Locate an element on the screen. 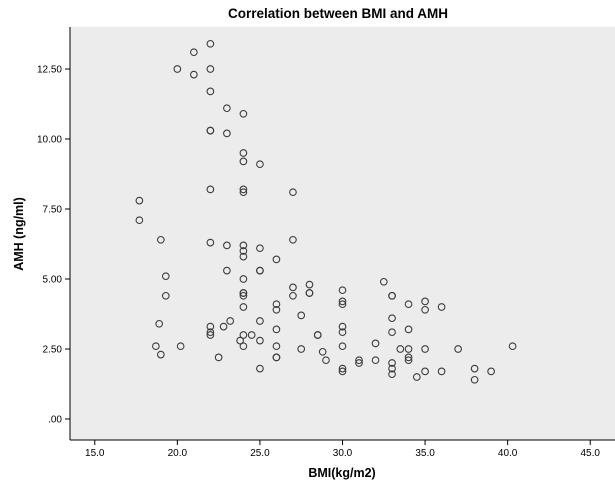  x-tick-label: 45.0 is located at coordinates (590, 453).